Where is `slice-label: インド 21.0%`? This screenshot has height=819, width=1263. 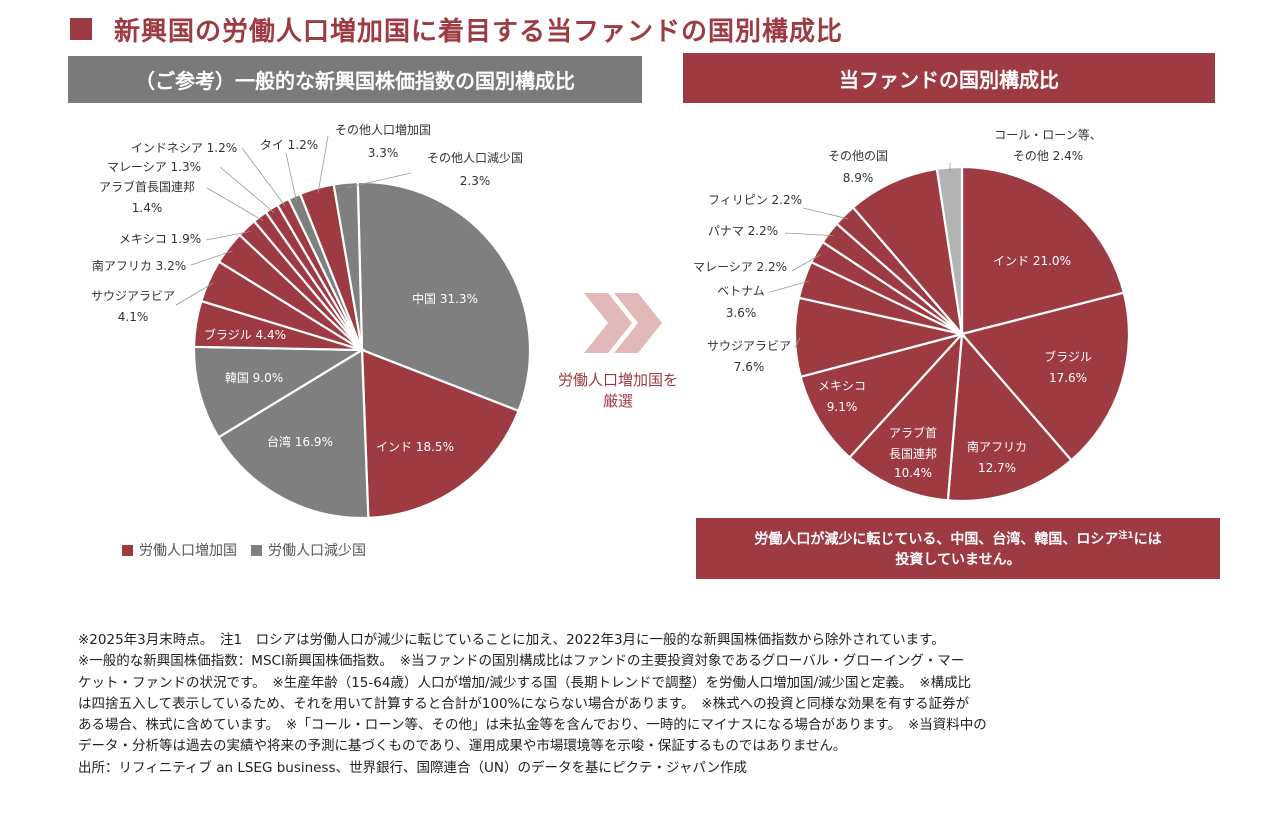
slice-label: インド 21.0% is located at coordinates (1032, 261).